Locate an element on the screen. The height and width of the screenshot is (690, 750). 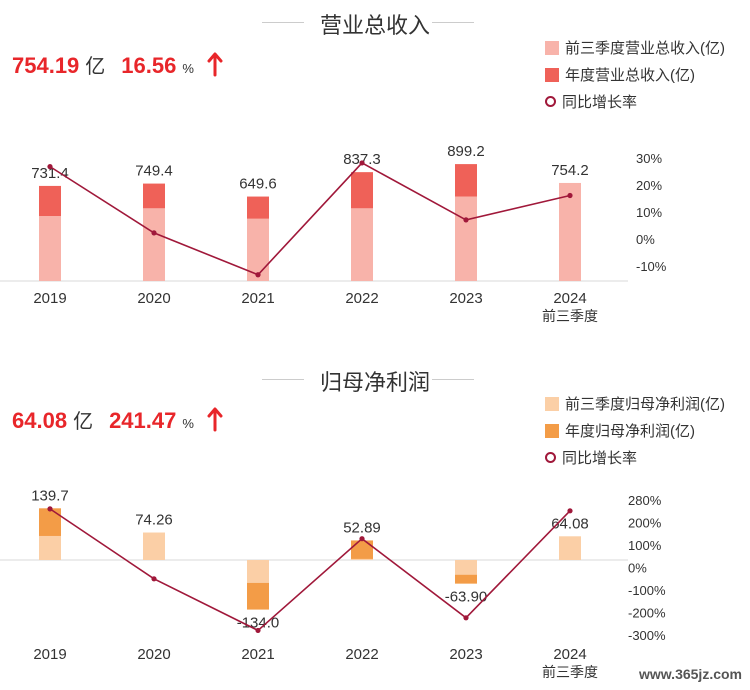
data-label: 837.3 is located at coordinates (362, 159).